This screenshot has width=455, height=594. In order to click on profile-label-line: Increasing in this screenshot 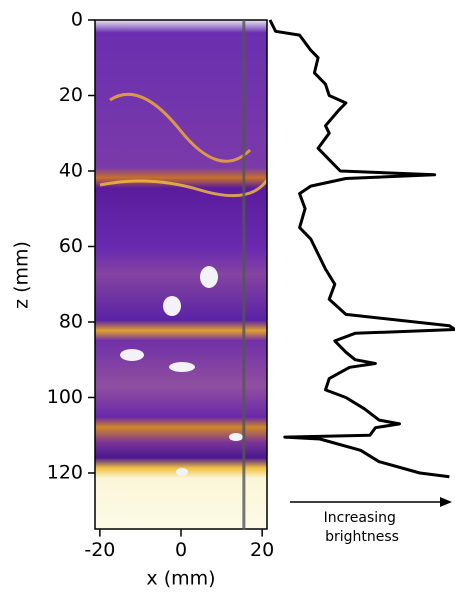, I will do `click(360, 518)`.